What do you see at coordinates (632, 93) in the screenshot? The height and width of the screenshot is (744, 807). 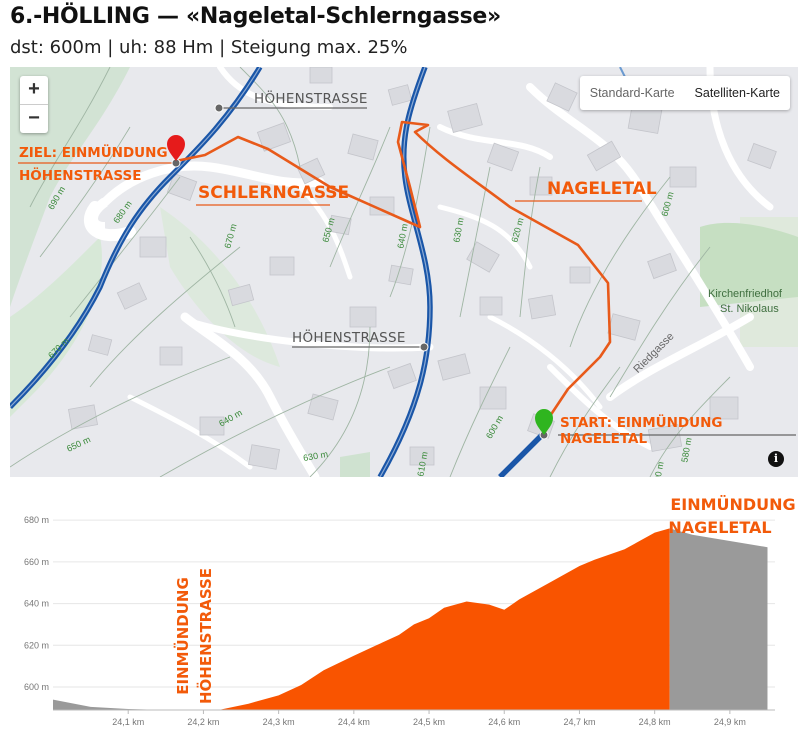 I see `map-type-standard-button: Standard-Karte` at bounding box center [632, 93].